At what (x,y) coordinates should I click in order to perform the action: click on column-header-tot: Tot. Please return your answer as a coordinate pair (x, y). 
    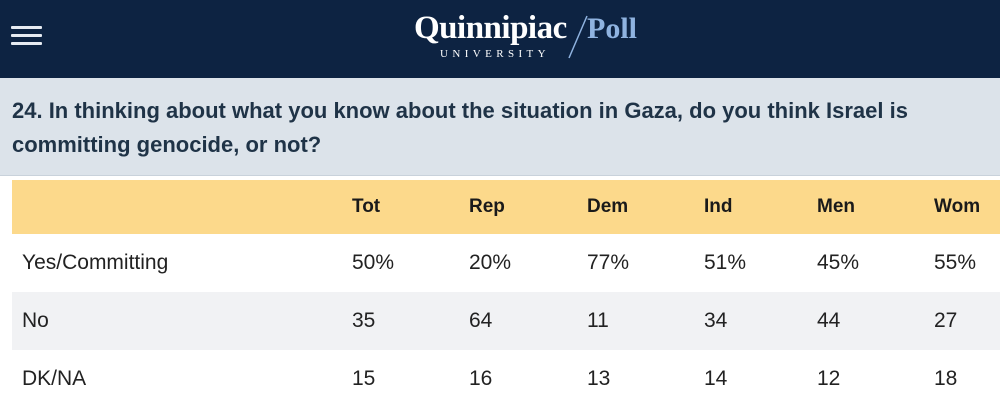
    Looking at the image, I should click on (366, 206).